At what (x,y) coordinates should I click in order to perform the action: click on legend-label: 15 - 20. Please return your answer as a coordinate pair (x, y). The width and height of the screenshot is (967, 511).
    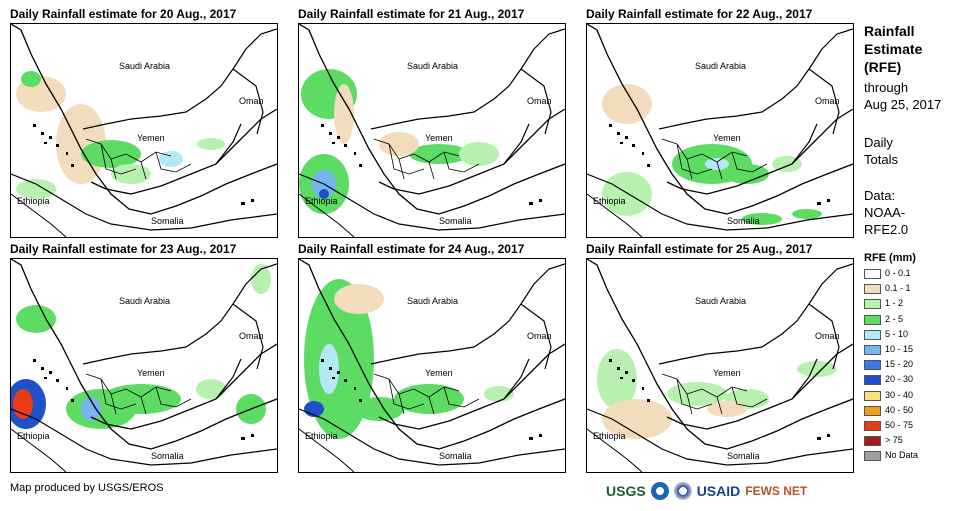
    Looking at the image, I should click on (899, 364).